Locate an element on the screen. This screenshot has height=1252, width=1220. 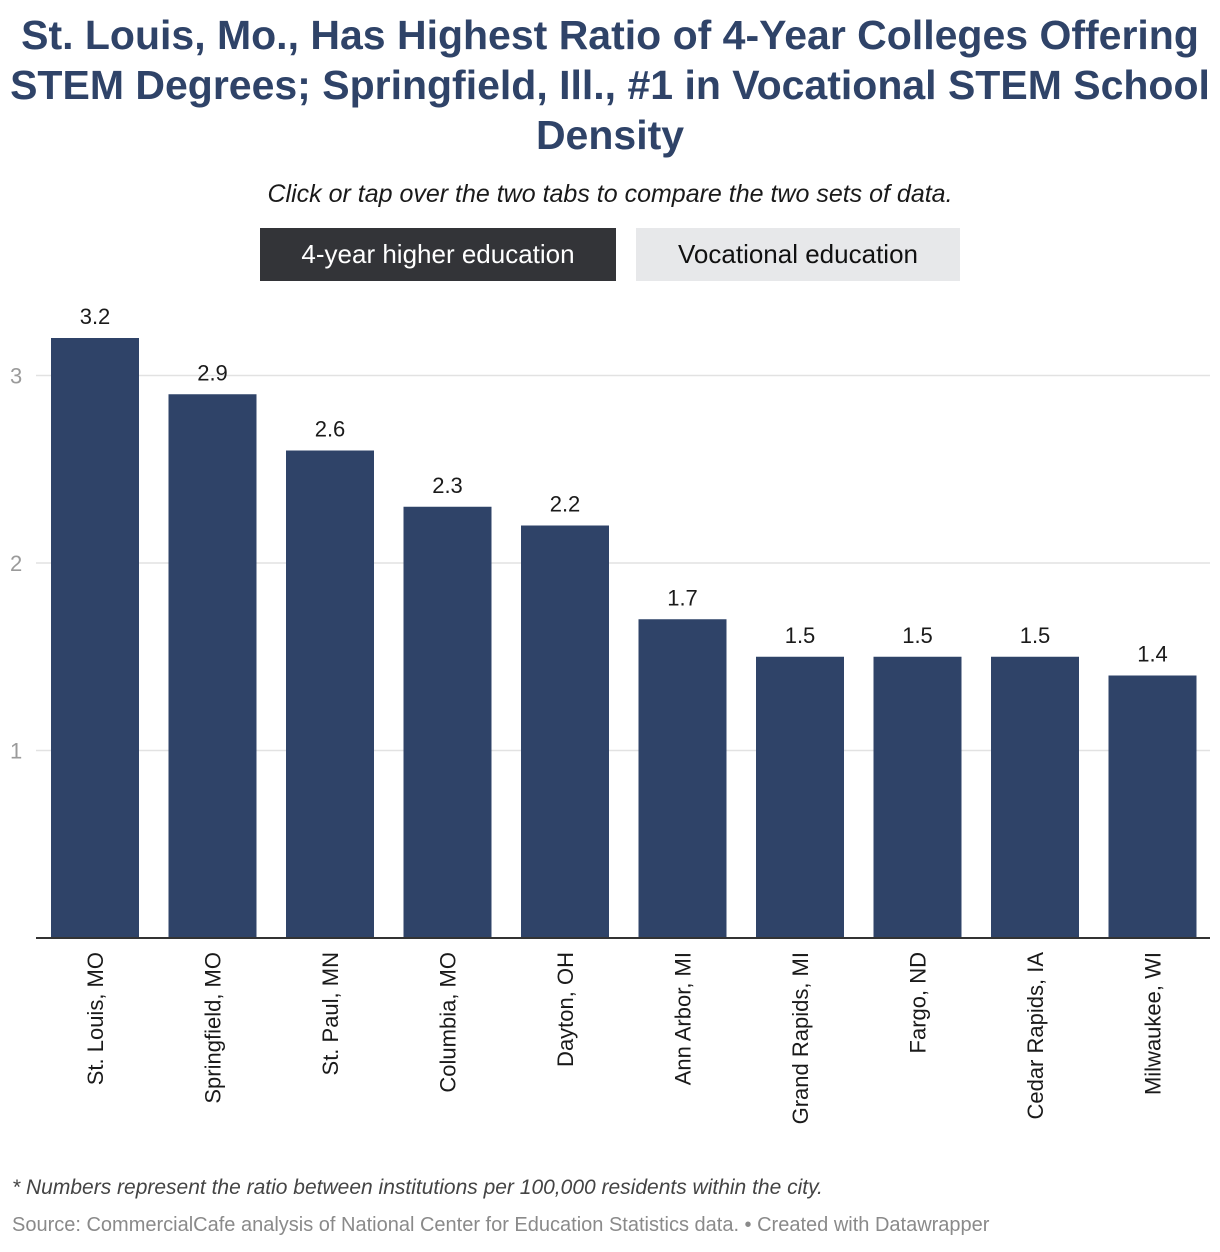
x-category-label: St. Paul, MN is located at coordinates (330, 1013).